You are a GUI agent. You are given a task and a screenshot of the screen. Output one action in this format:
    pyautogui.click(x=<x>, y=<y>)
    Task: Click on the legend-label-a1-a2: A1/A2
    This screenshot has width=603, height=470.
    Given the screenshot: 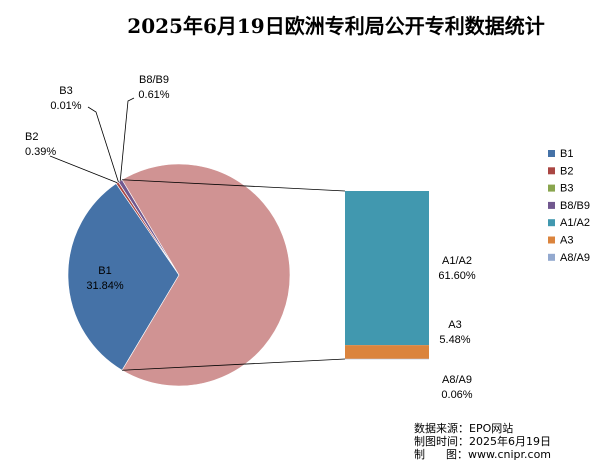 What is the action you would take?
    pyautogui.click(x=575, y=223)
    